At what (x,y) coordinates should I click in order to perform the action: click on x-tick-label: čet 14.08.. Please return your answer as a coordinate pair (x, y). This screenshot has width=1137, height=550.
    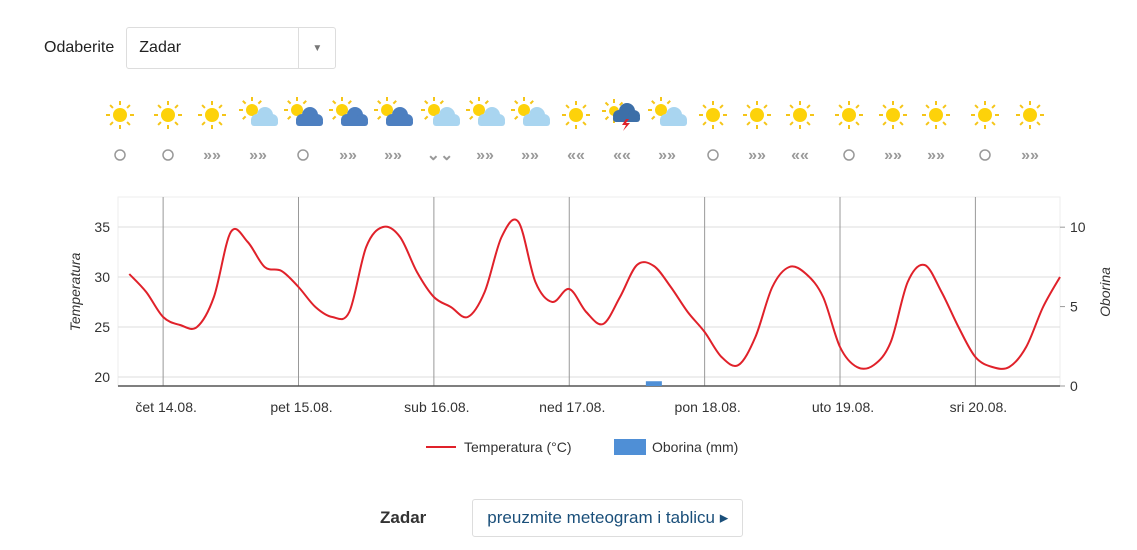
    Looking at the image, I should click on (166, 407).